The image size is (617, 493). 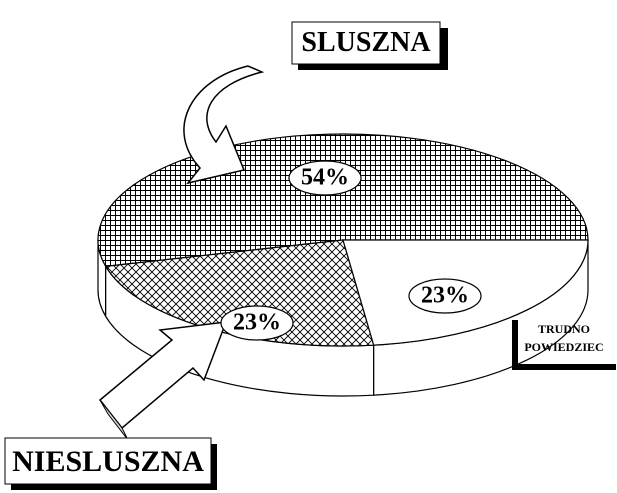 I want to click on category-label: SLUSZNA, so click(x=366, y=42).